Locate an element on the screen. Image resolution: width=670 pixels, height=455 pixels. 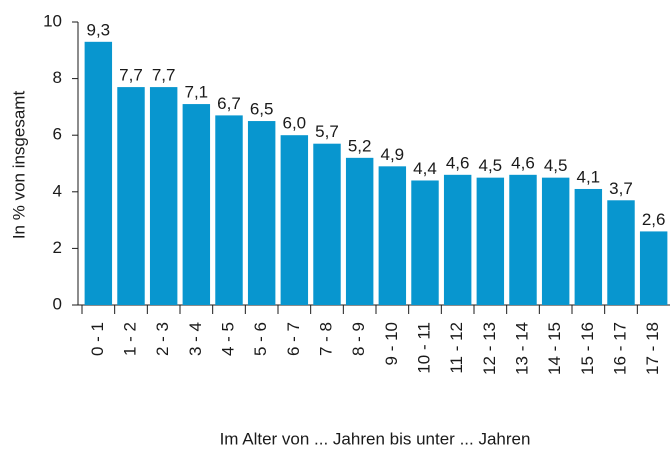
value-label: 6,0 is located at coordinates (295, 123).